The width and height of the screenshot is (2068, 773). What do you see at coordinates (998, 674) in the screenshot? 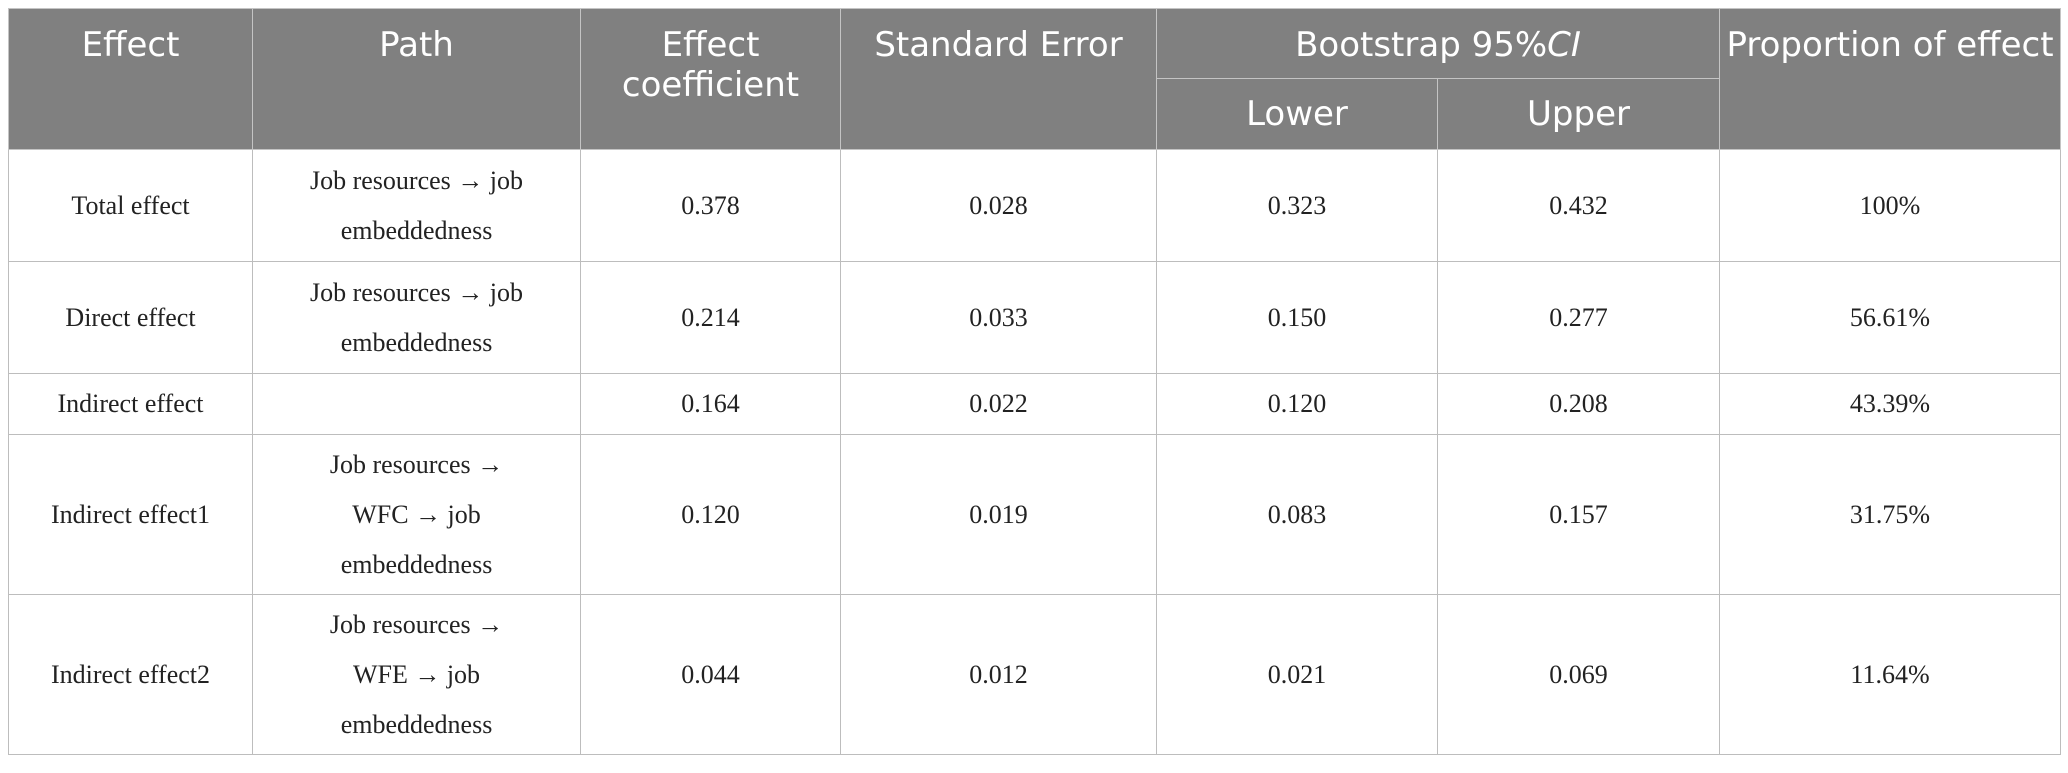
I see `cell-standard-error: 0.012` at bounding box center [998, 674].